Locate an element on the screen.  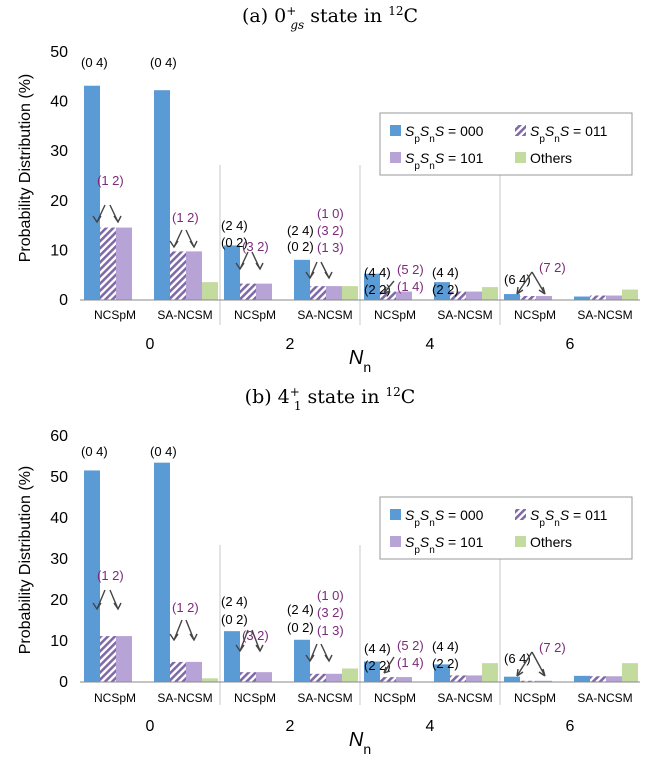
group-label: 2 is located at coordinates (290, 726).